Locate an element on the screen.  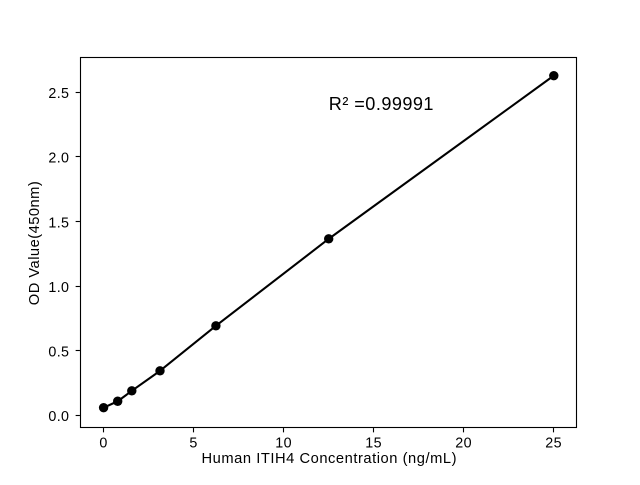
svg-text: 2.5 is located at coordinates (58, 94).